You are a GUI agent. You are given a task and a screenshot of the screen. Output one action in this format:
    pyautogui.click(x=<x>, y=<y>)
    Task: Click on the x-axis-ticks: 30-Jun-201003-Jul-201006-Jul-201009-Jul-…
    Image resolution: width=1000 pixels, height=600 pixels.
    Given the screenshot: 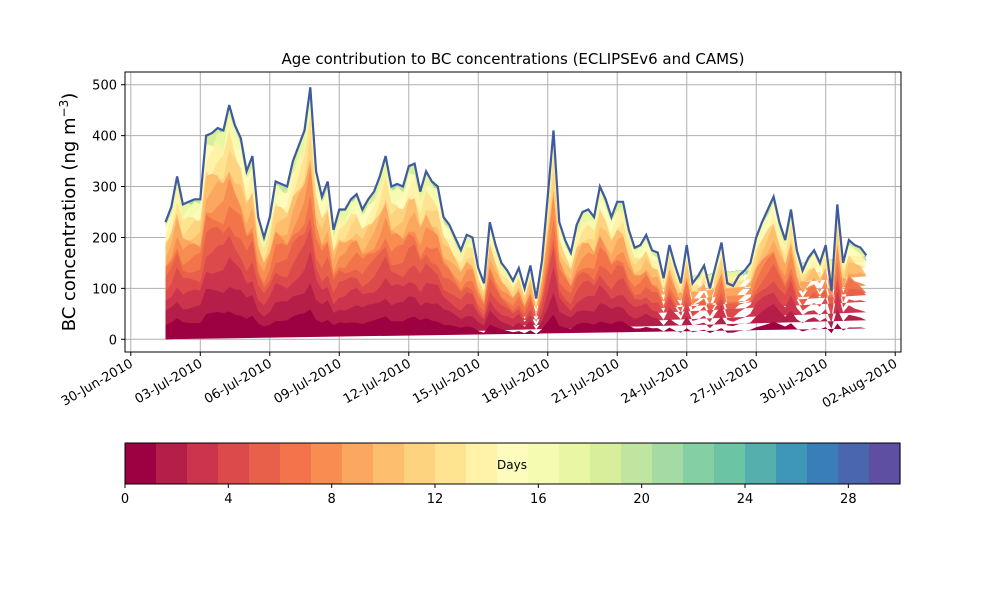 What is the action you would take?
    pyautogui.click(x=479, y=382)
    